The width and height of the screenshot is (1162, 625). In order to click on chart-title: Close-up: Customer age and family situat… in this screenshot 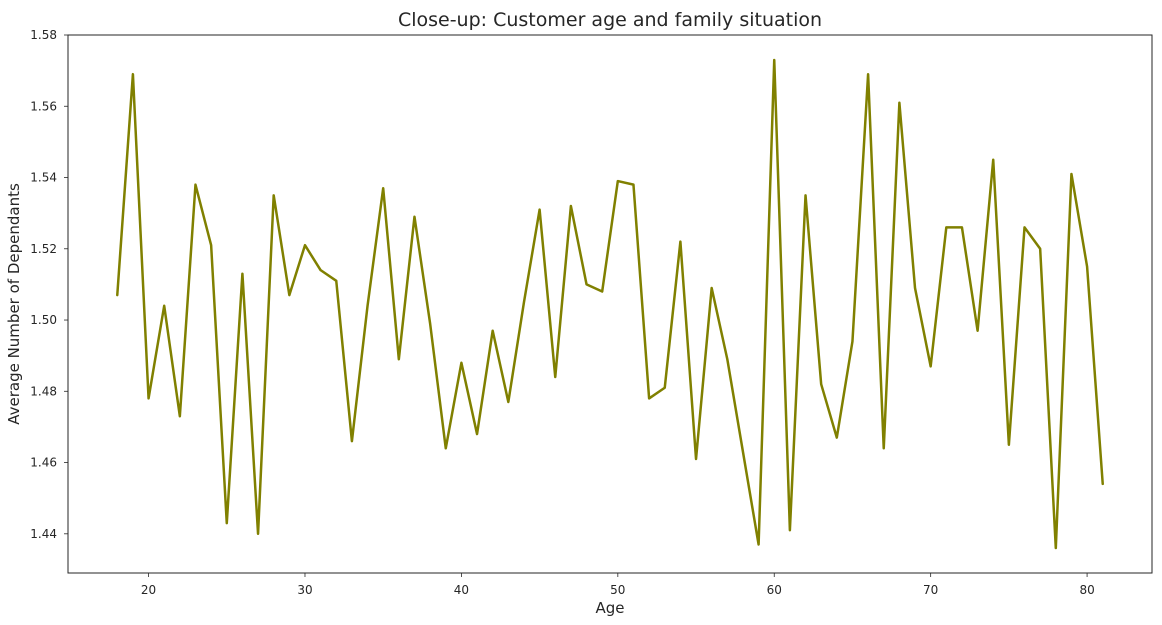, I will do `click(610, 20)`.